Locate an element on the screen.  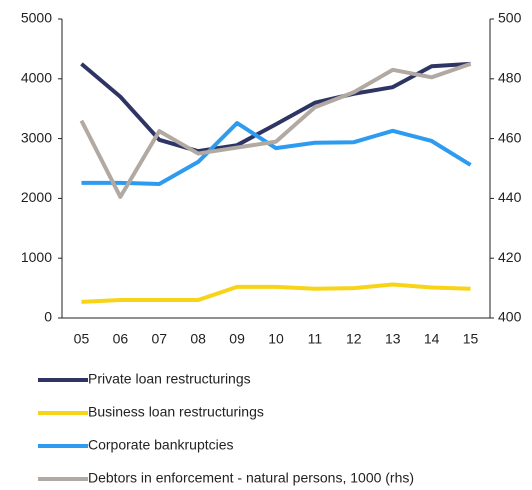
x-tick-label: 14 is located at coordinates (432, 339).